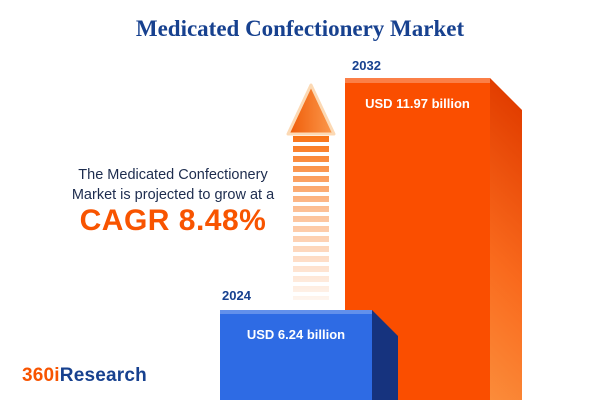 This screenshot has width=600, height=400. I want to click on cagr-value: CAGR 8.48%, so click(173, 220).